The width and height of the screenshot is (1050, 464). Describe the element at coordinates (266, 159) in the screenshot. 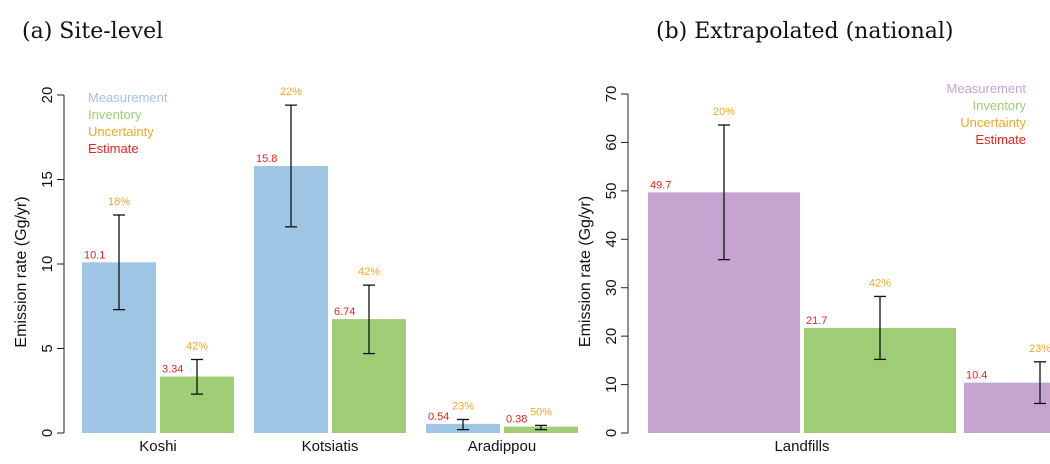

I see `estimate-label: 15.8` at that location.